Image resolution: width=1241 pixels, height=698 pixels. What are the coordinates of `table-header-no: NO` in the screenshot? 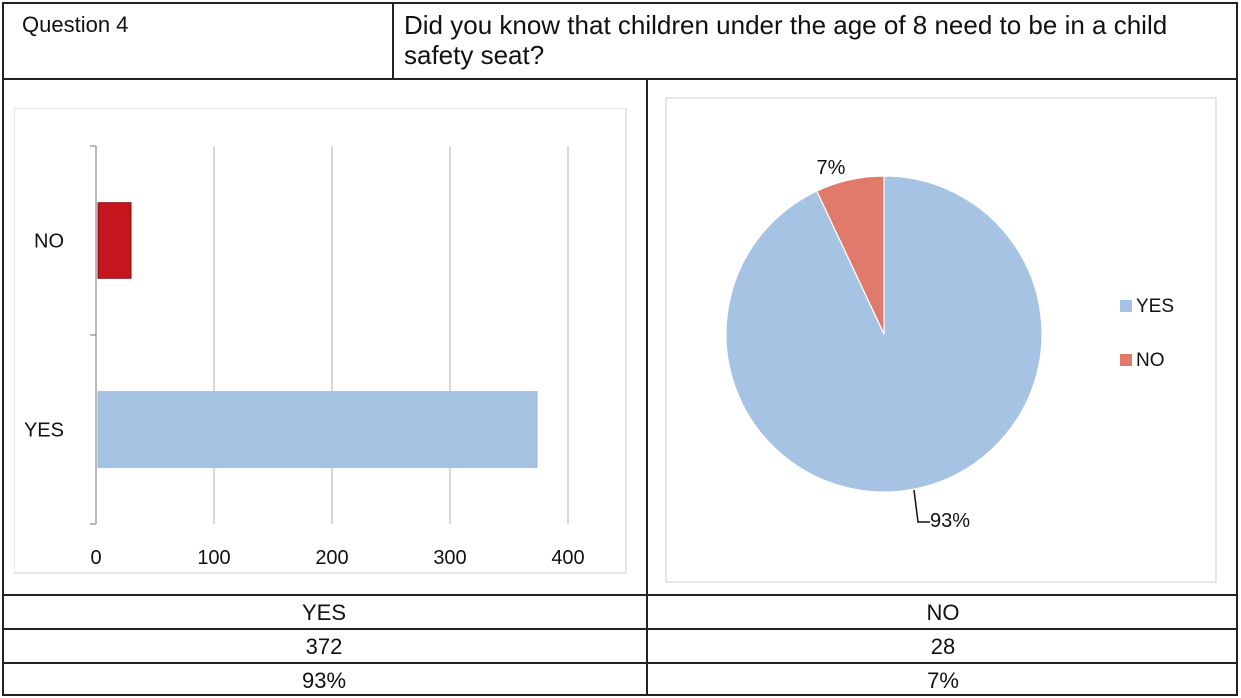 It's located at (943, 612).